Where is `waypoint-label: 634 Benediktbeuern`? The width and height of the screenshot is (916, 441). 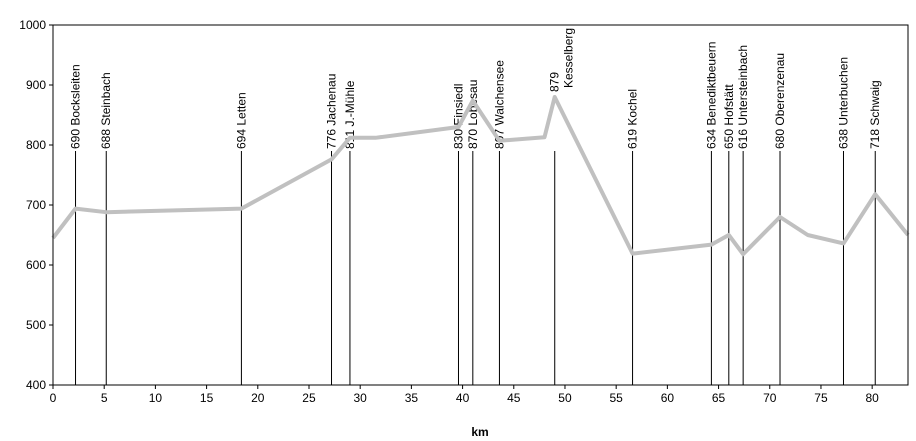
waypoint-label: 634 Benediktbeuern is located at coordinates (711, 95).